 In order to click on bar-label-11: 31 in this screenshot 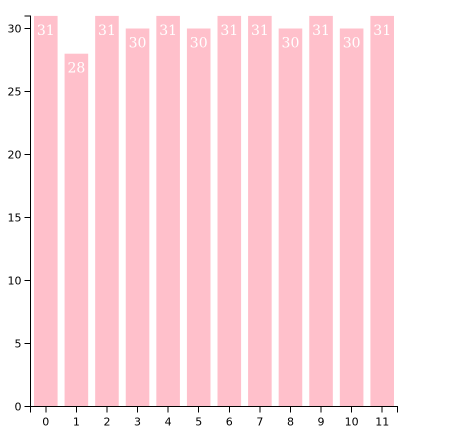, I will do `click(382, 31)`.